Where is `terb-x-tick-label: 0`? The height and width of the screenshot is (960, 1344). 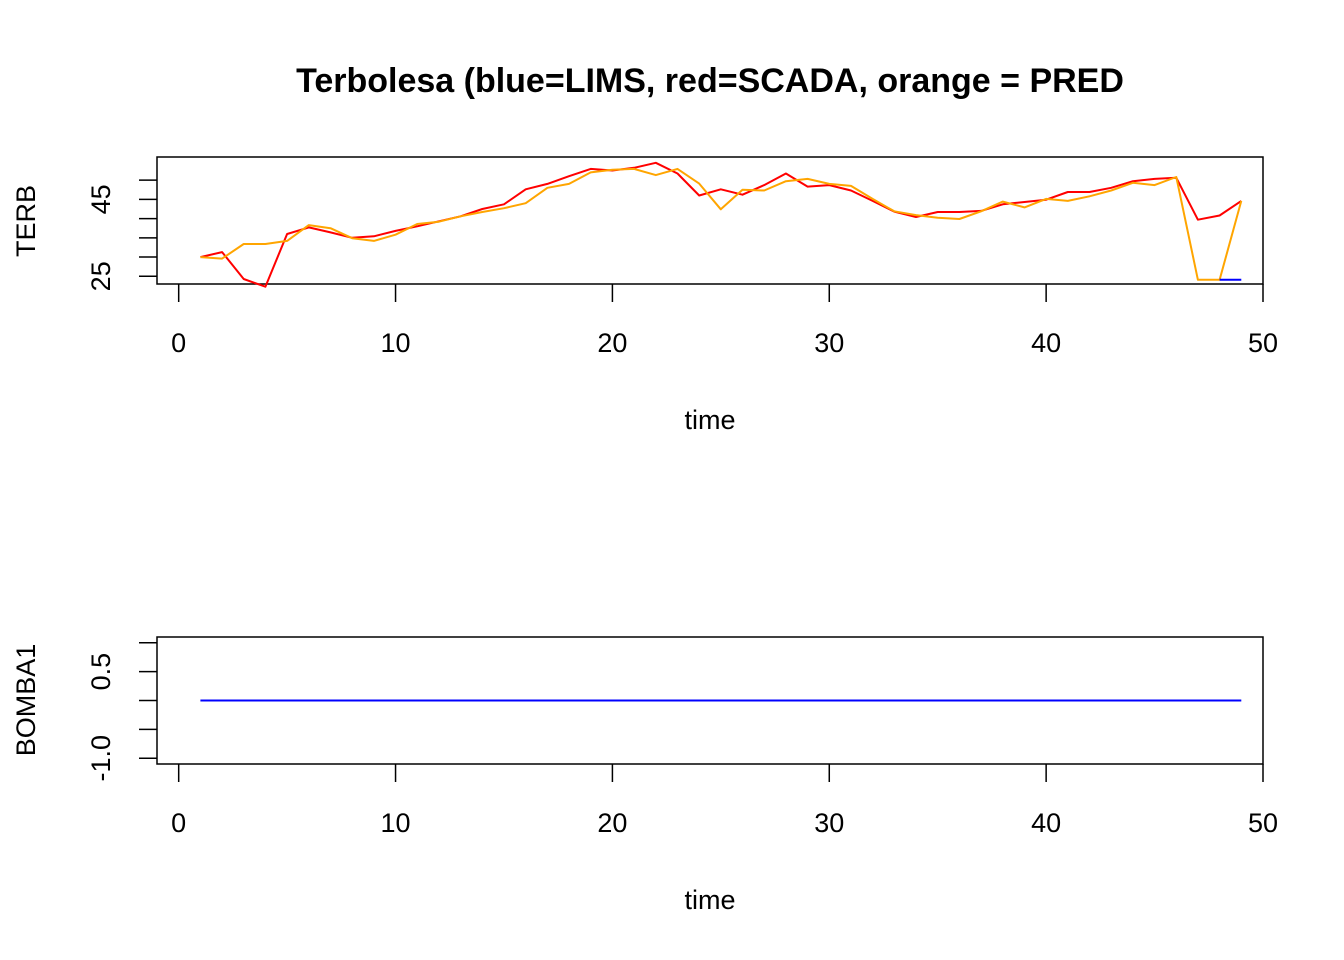
terb-x-tick-label: 0 is located at coordinates (178, 343).